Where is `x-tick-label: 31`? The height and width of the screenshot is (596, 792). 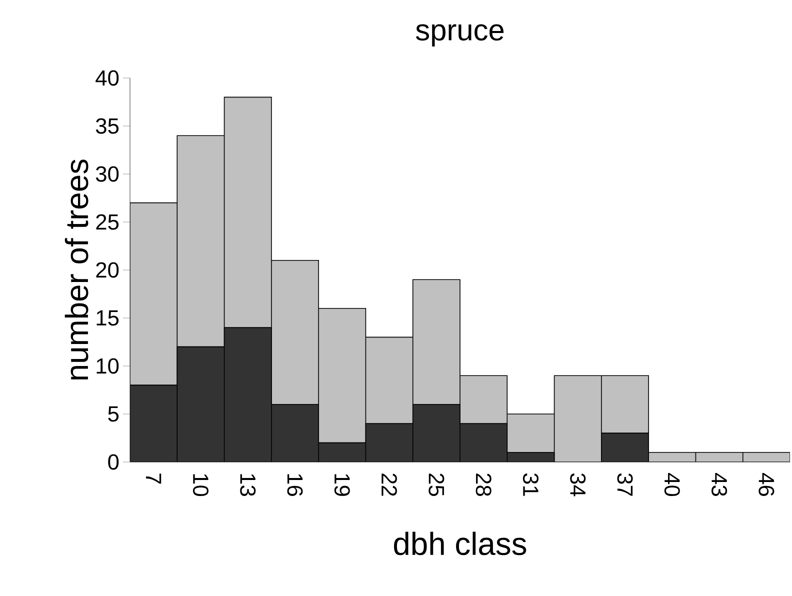 x-tick-label: 31 is located at coordinates (530, 484).